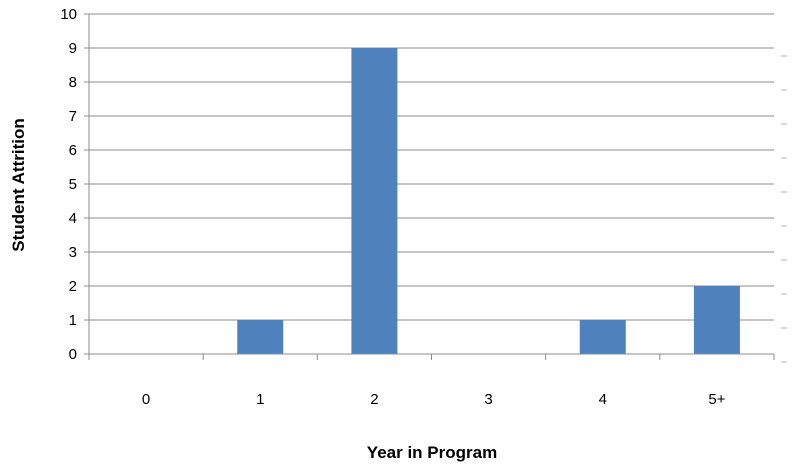 The height and width of the screenshot is (472, 792). I want to click on y-tick-label: 7, so click(73, 116).